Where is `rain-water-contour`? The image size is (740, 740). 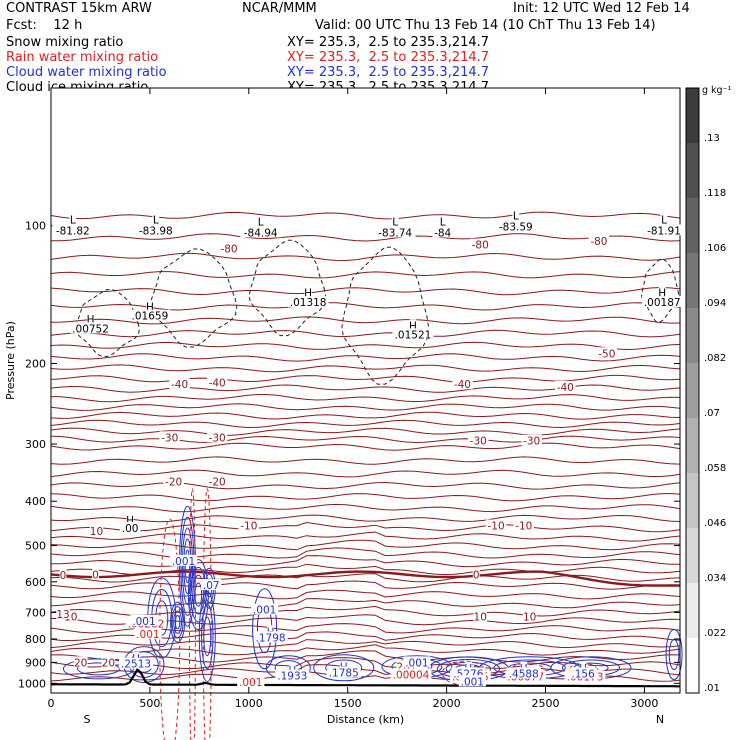
rain-water-contour is located at coordinates (207, 614).